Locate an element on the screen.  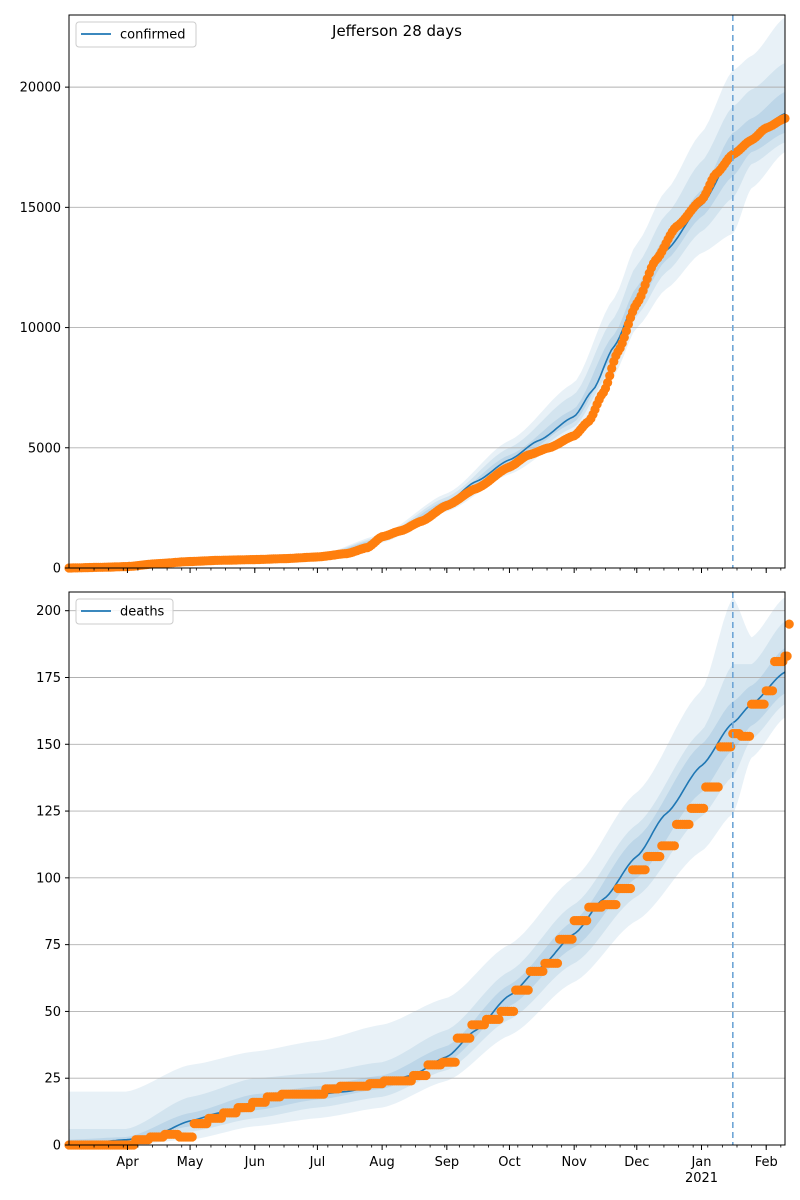
confirmed-legend: confirmed is located at coordinates (136, 34).